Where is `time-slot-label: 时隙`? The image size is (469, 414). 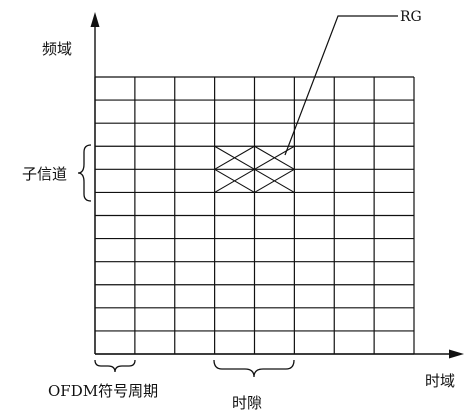
time-slot-label: 时隙 is located at coordinates (247, 403).